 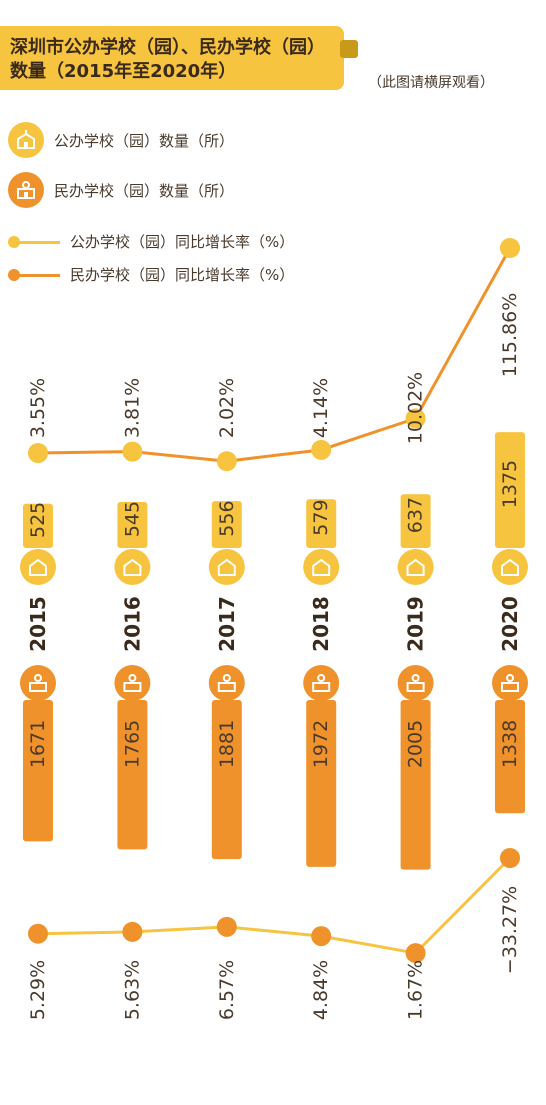 What do you see at coordinates (321, 936) in the screenshot?
I see `private-growth-point-2018` at bounding box center [321, 936].